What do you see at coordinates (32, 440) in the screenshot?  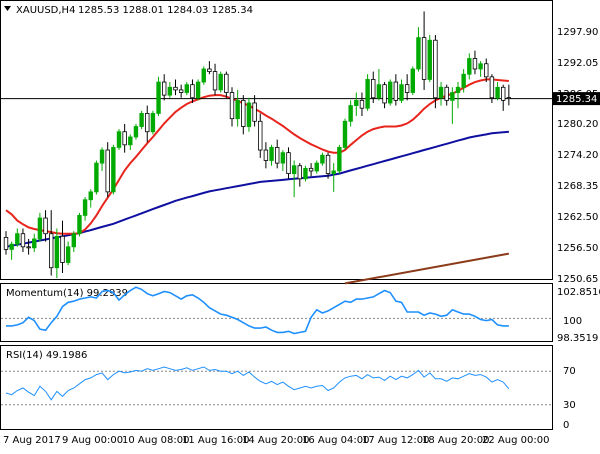 I see `time-tick: 7 Aug 2017` at bounding box center [32, 440].